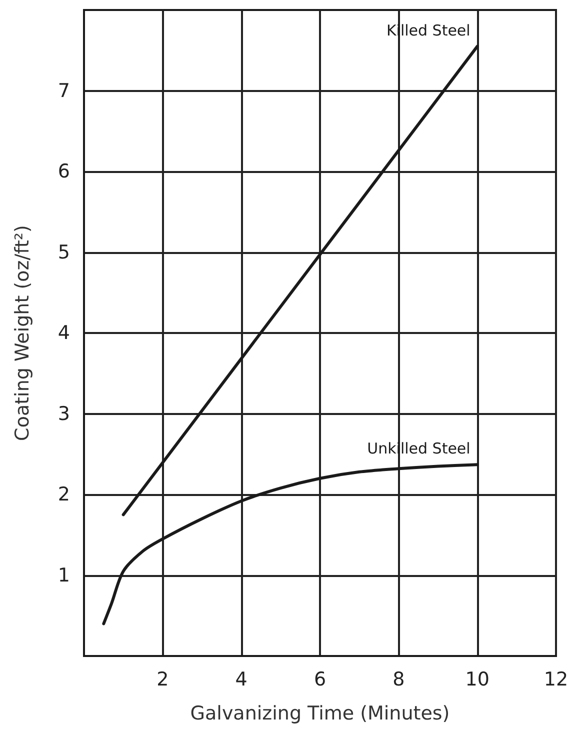  I want to click on x-tick-label: 10, so click(477, 679).